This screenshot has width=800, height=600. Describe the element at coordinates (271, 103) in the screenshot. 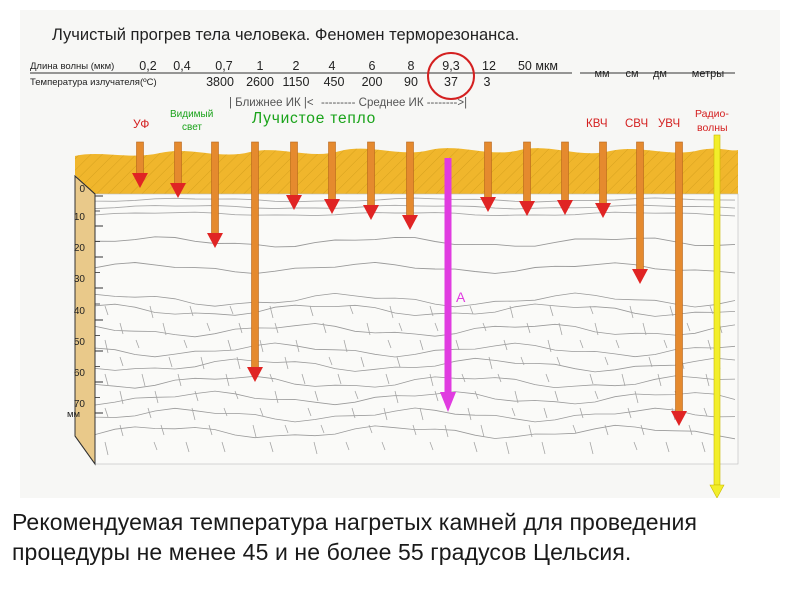

I see `near-ir-range: | Ближнее ИК |<` at that location.